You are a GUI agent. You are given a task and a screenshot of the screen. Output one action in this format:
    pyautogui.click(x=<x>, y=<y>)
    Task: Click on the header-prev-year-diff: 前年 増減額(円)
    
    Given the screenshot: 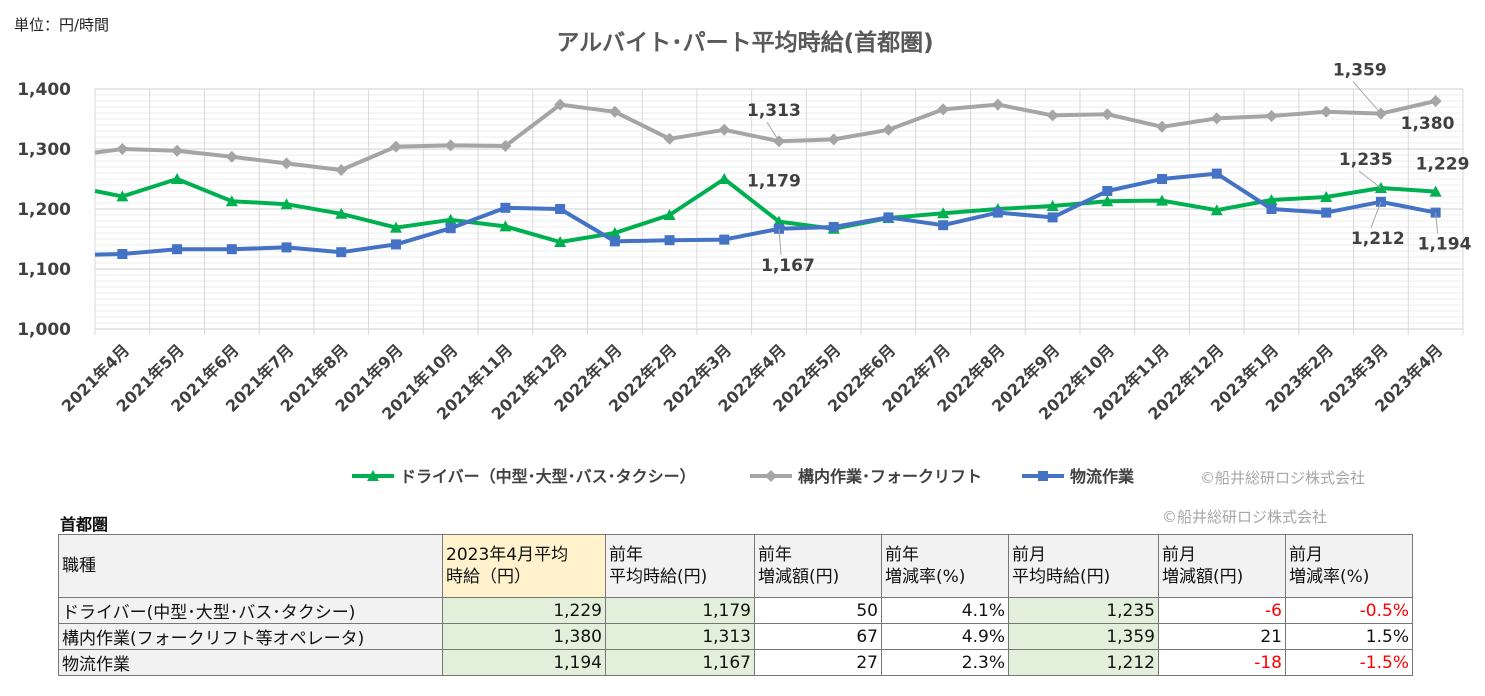 What is the action you would take?
    pyautogui.click(x=818, y=566)
    